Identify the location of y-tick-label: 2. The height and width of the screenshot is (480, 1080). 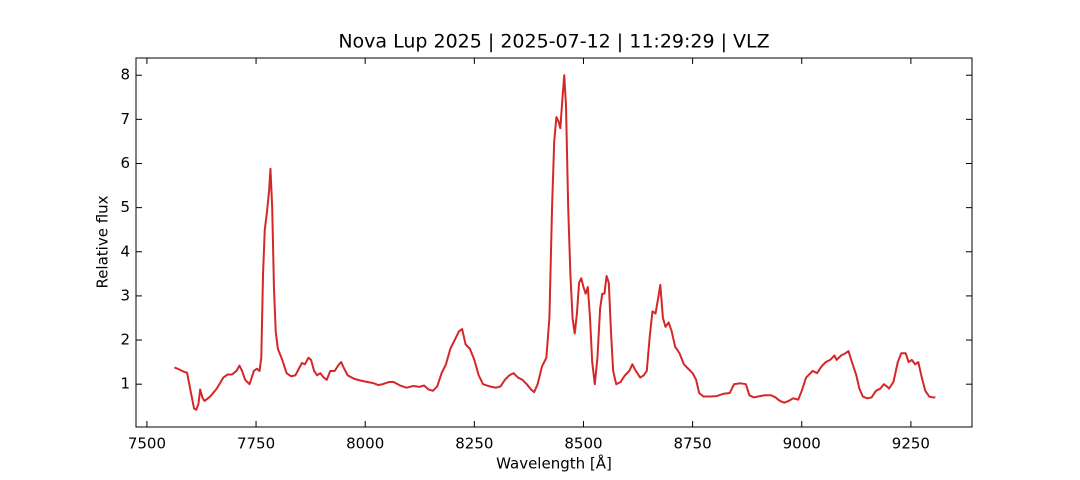
(125, 340).